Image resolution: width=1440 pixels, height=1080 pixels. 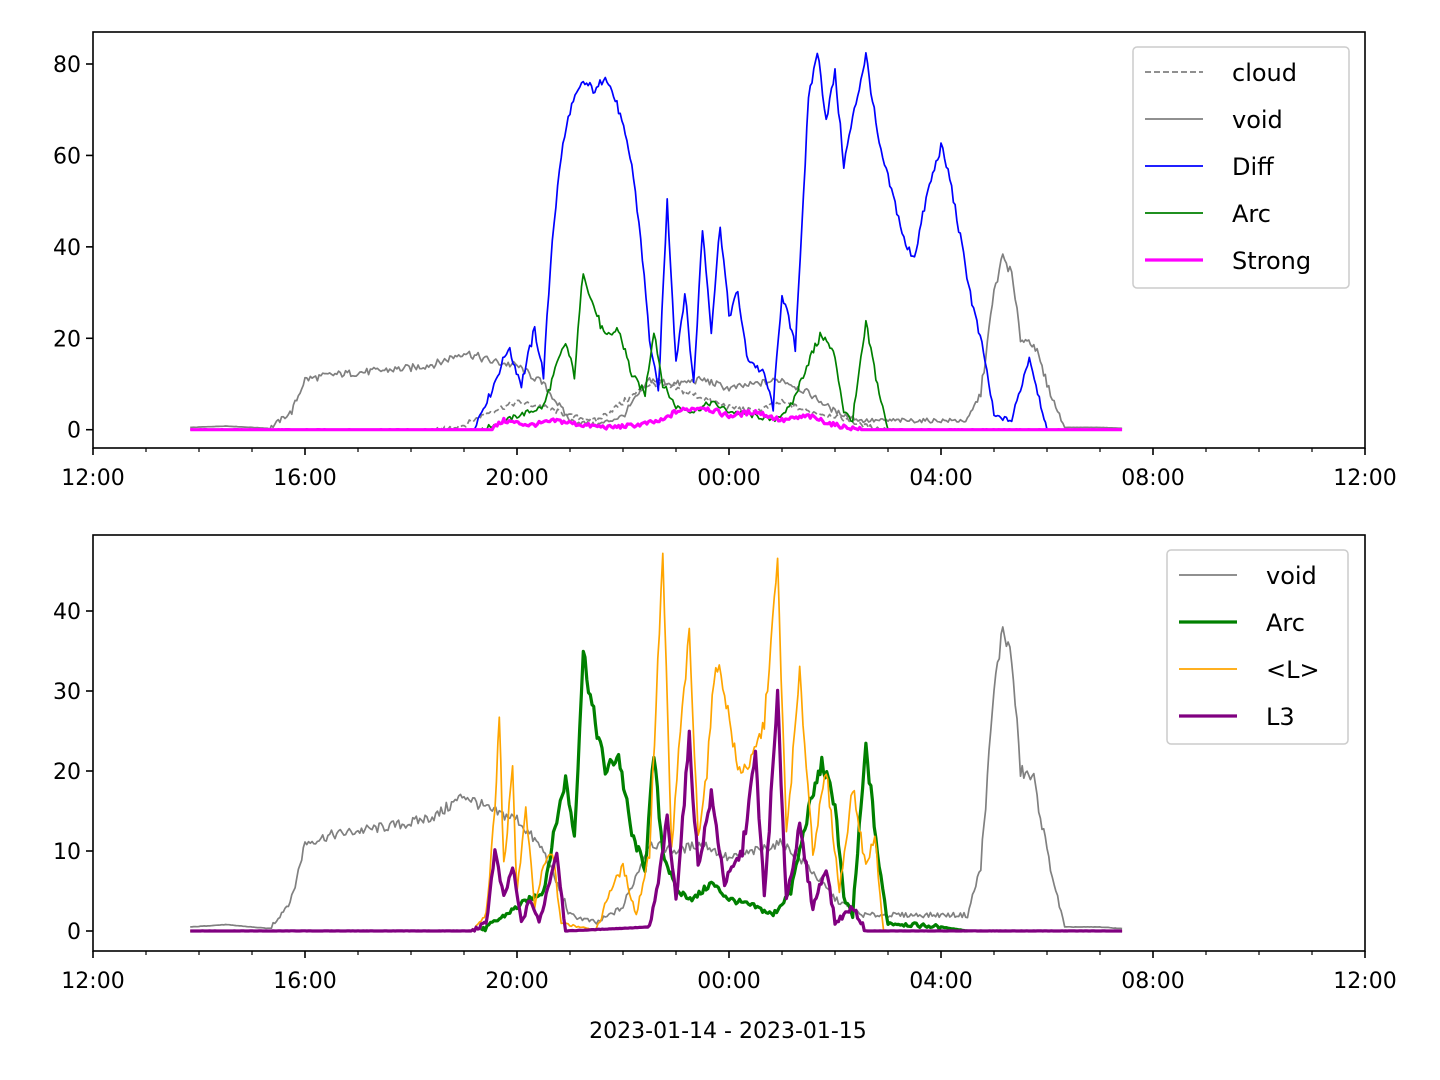 I want to click on top-legend-label-diff: Diff, so click(x=1253, y=167).